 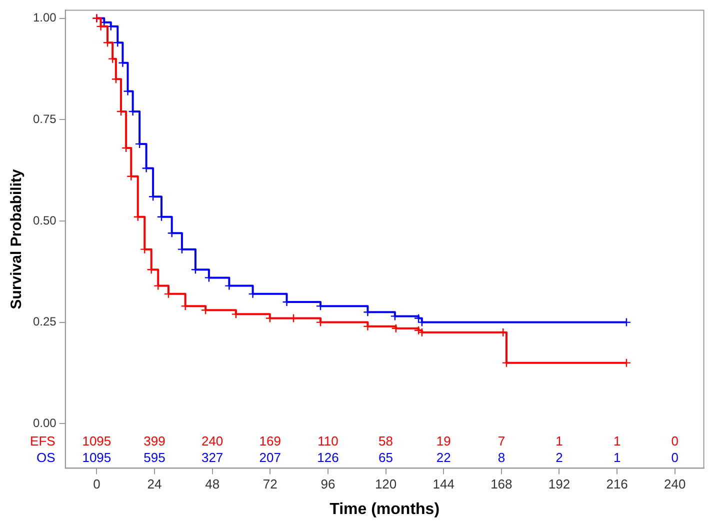 What do you see at coordinates (501, 484) in the screenshot?
I see `x-tick-label: 168` at bounding box center [501, 484].